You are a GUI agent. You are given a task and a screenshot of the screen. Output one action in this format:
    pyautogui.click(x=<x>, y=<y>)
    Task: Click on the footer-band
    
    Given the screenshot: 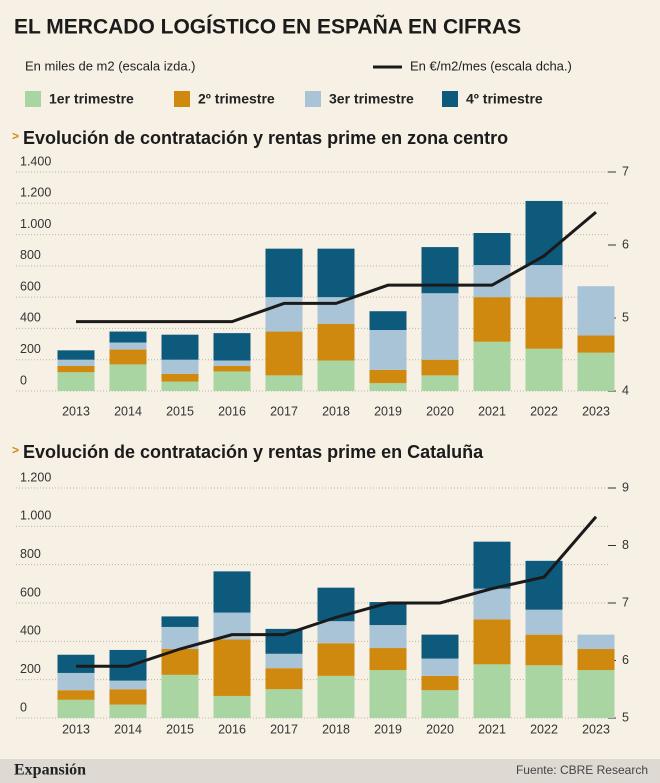 What is the action you would take?
    pyautogui.click(x=330, y=771)
    